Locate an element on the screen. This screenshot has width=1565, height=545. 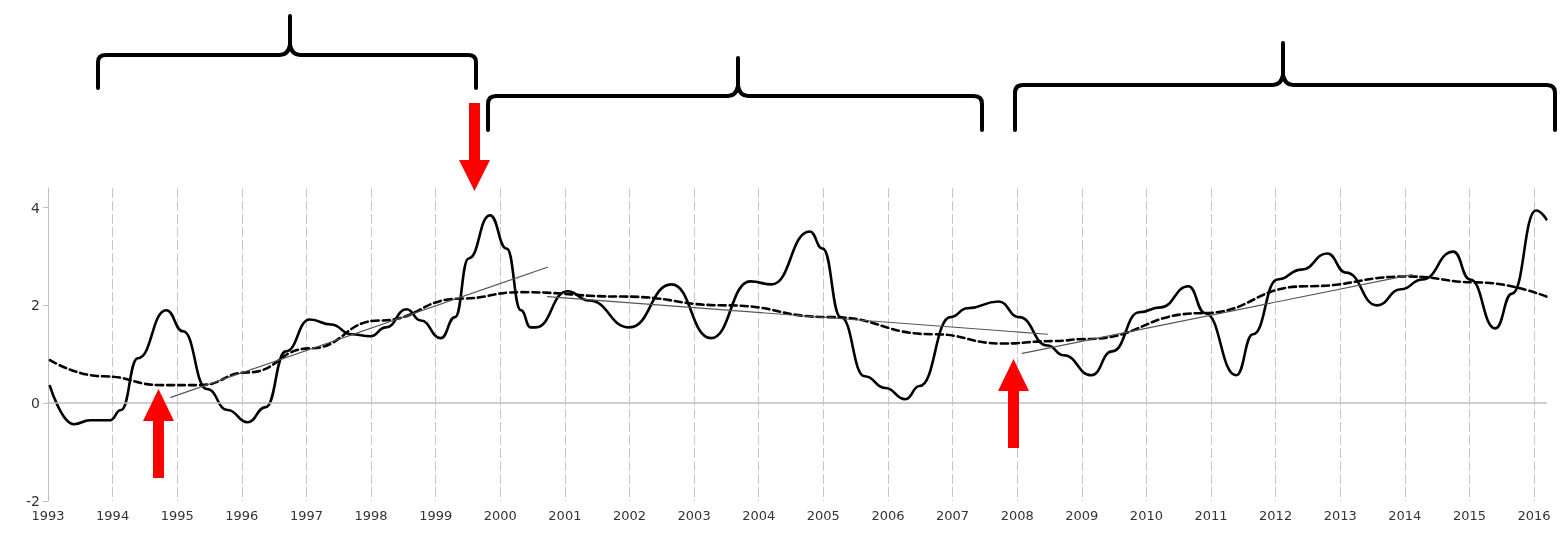
x-tick-label: 1994 is located at coordinates (113, 515).